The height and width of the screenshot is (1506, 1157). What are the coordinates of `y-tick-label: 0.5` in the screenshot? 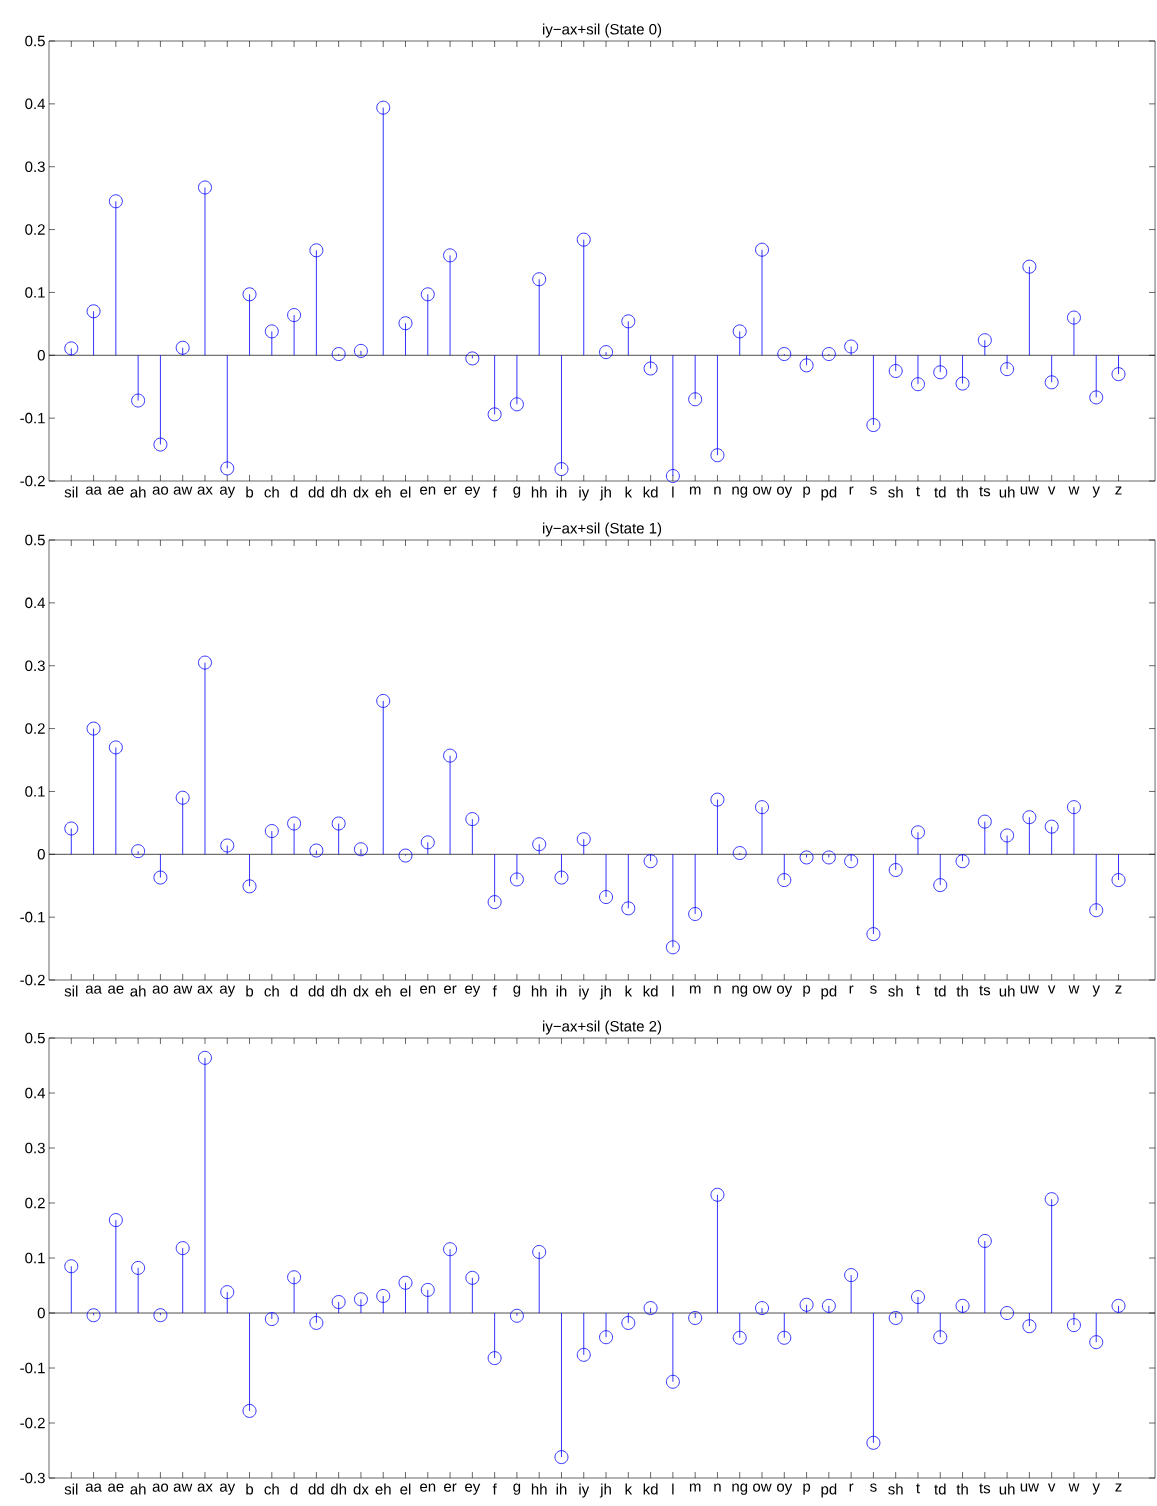 It's located at (35, 41).